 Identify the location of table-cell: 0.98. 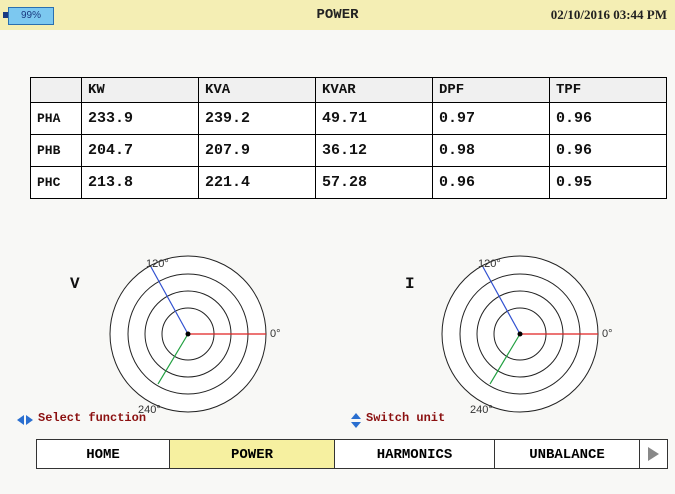
(491, 150).